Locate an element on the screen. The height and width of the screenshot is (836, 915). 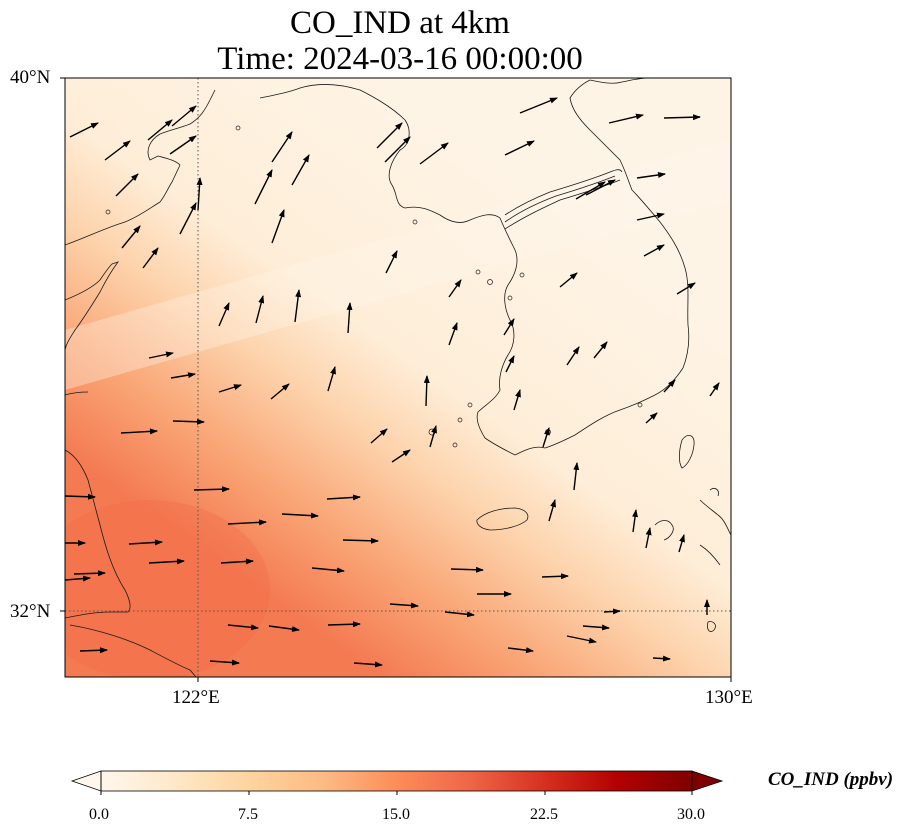
coastline-jiangsu is located at coordinates (92, 306).